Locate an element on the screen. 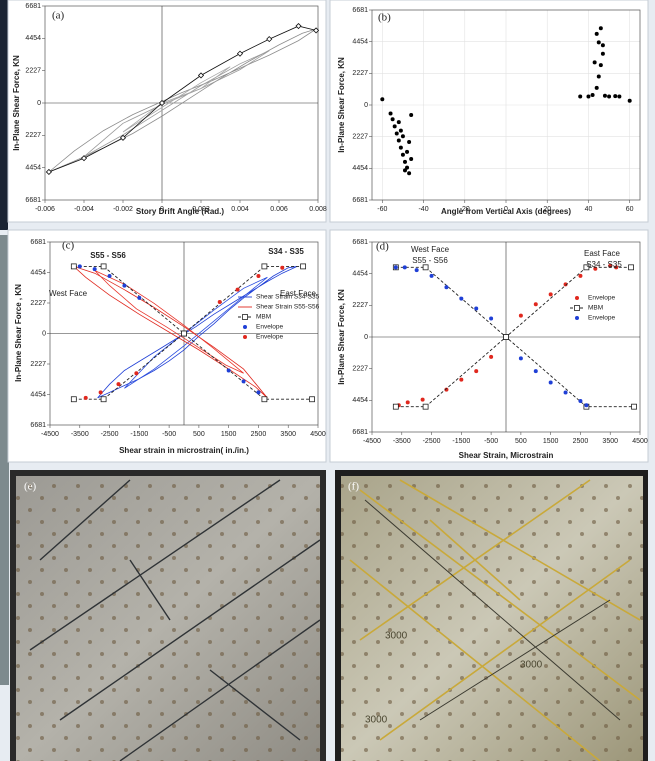  legend-label: Shear Strain S55-S56 is located at coordinates (288, 307).